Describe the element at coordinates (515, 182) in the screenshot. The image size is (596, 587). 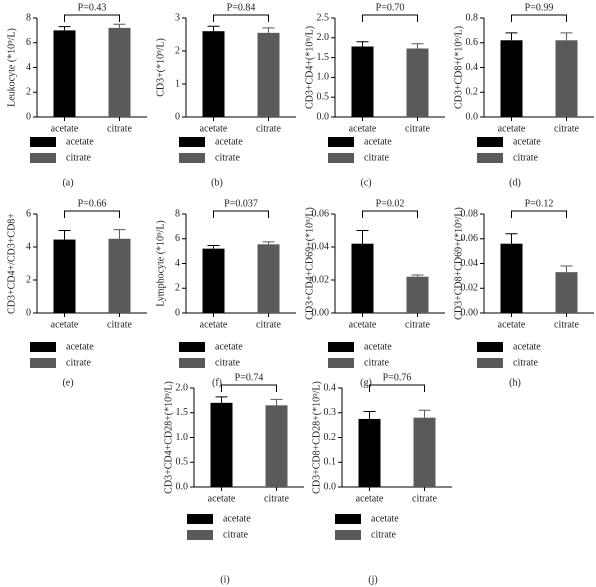
I see `panel-label: (d)` at that location.